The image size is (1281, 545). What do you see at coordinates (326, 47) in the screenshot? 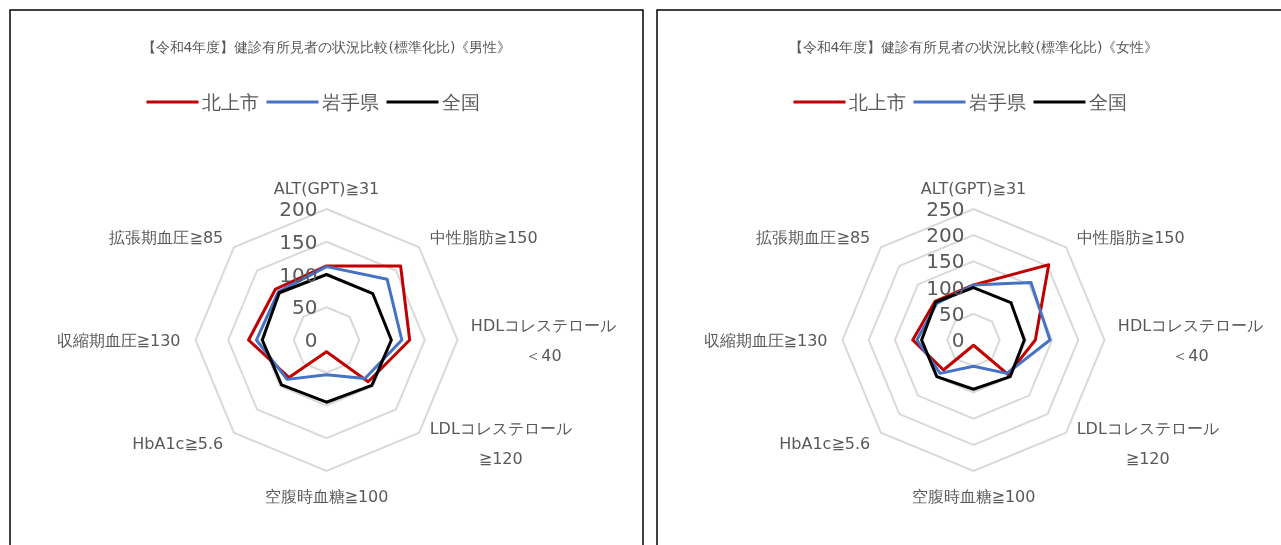
I see `chart-title: 【令和4年度】健診有所見者の状況比較(標準化比)《男性》` at bounding box center [326, 47].